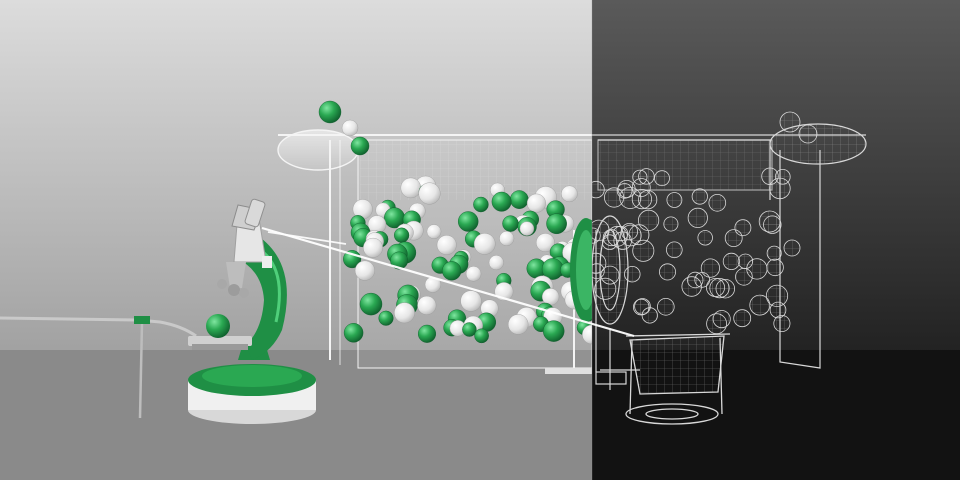 This screenshot has width=960, height=480. I want to click on metal-rod, so click(98, 367).